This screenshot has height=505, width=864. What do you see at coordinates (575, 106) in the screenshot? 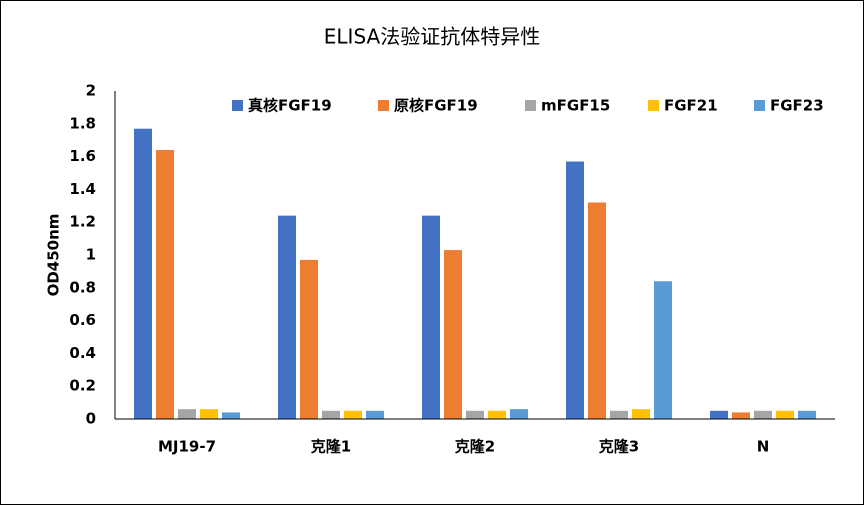
I see `legend-label: mFGF15` at bounding box center [575, 106].